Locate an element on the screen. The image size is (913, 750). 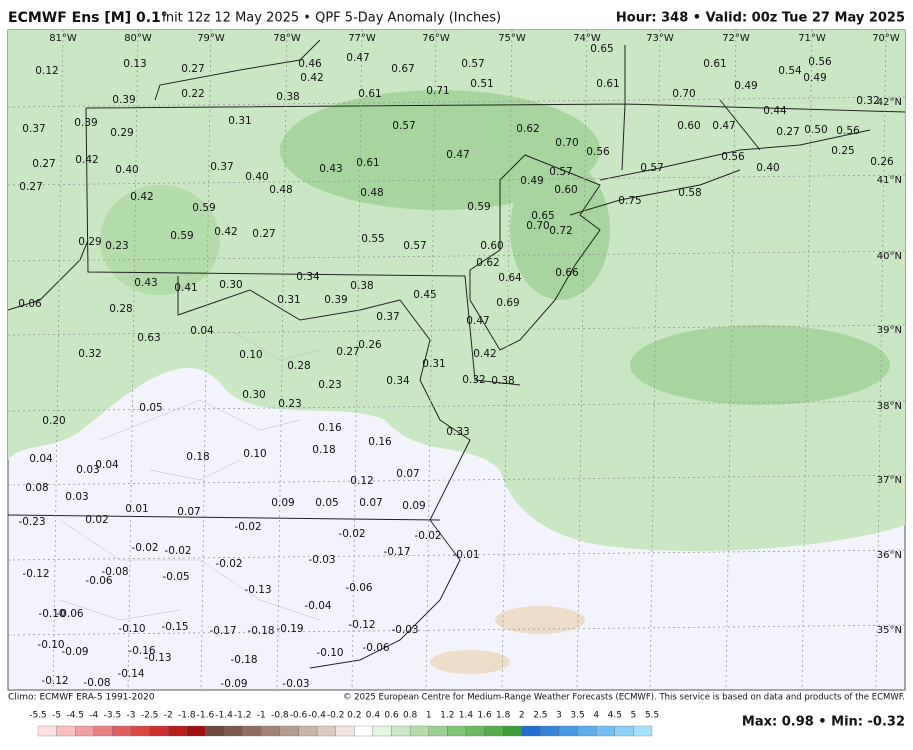
point-value: 0.37 is located at coordinates (221, 167).